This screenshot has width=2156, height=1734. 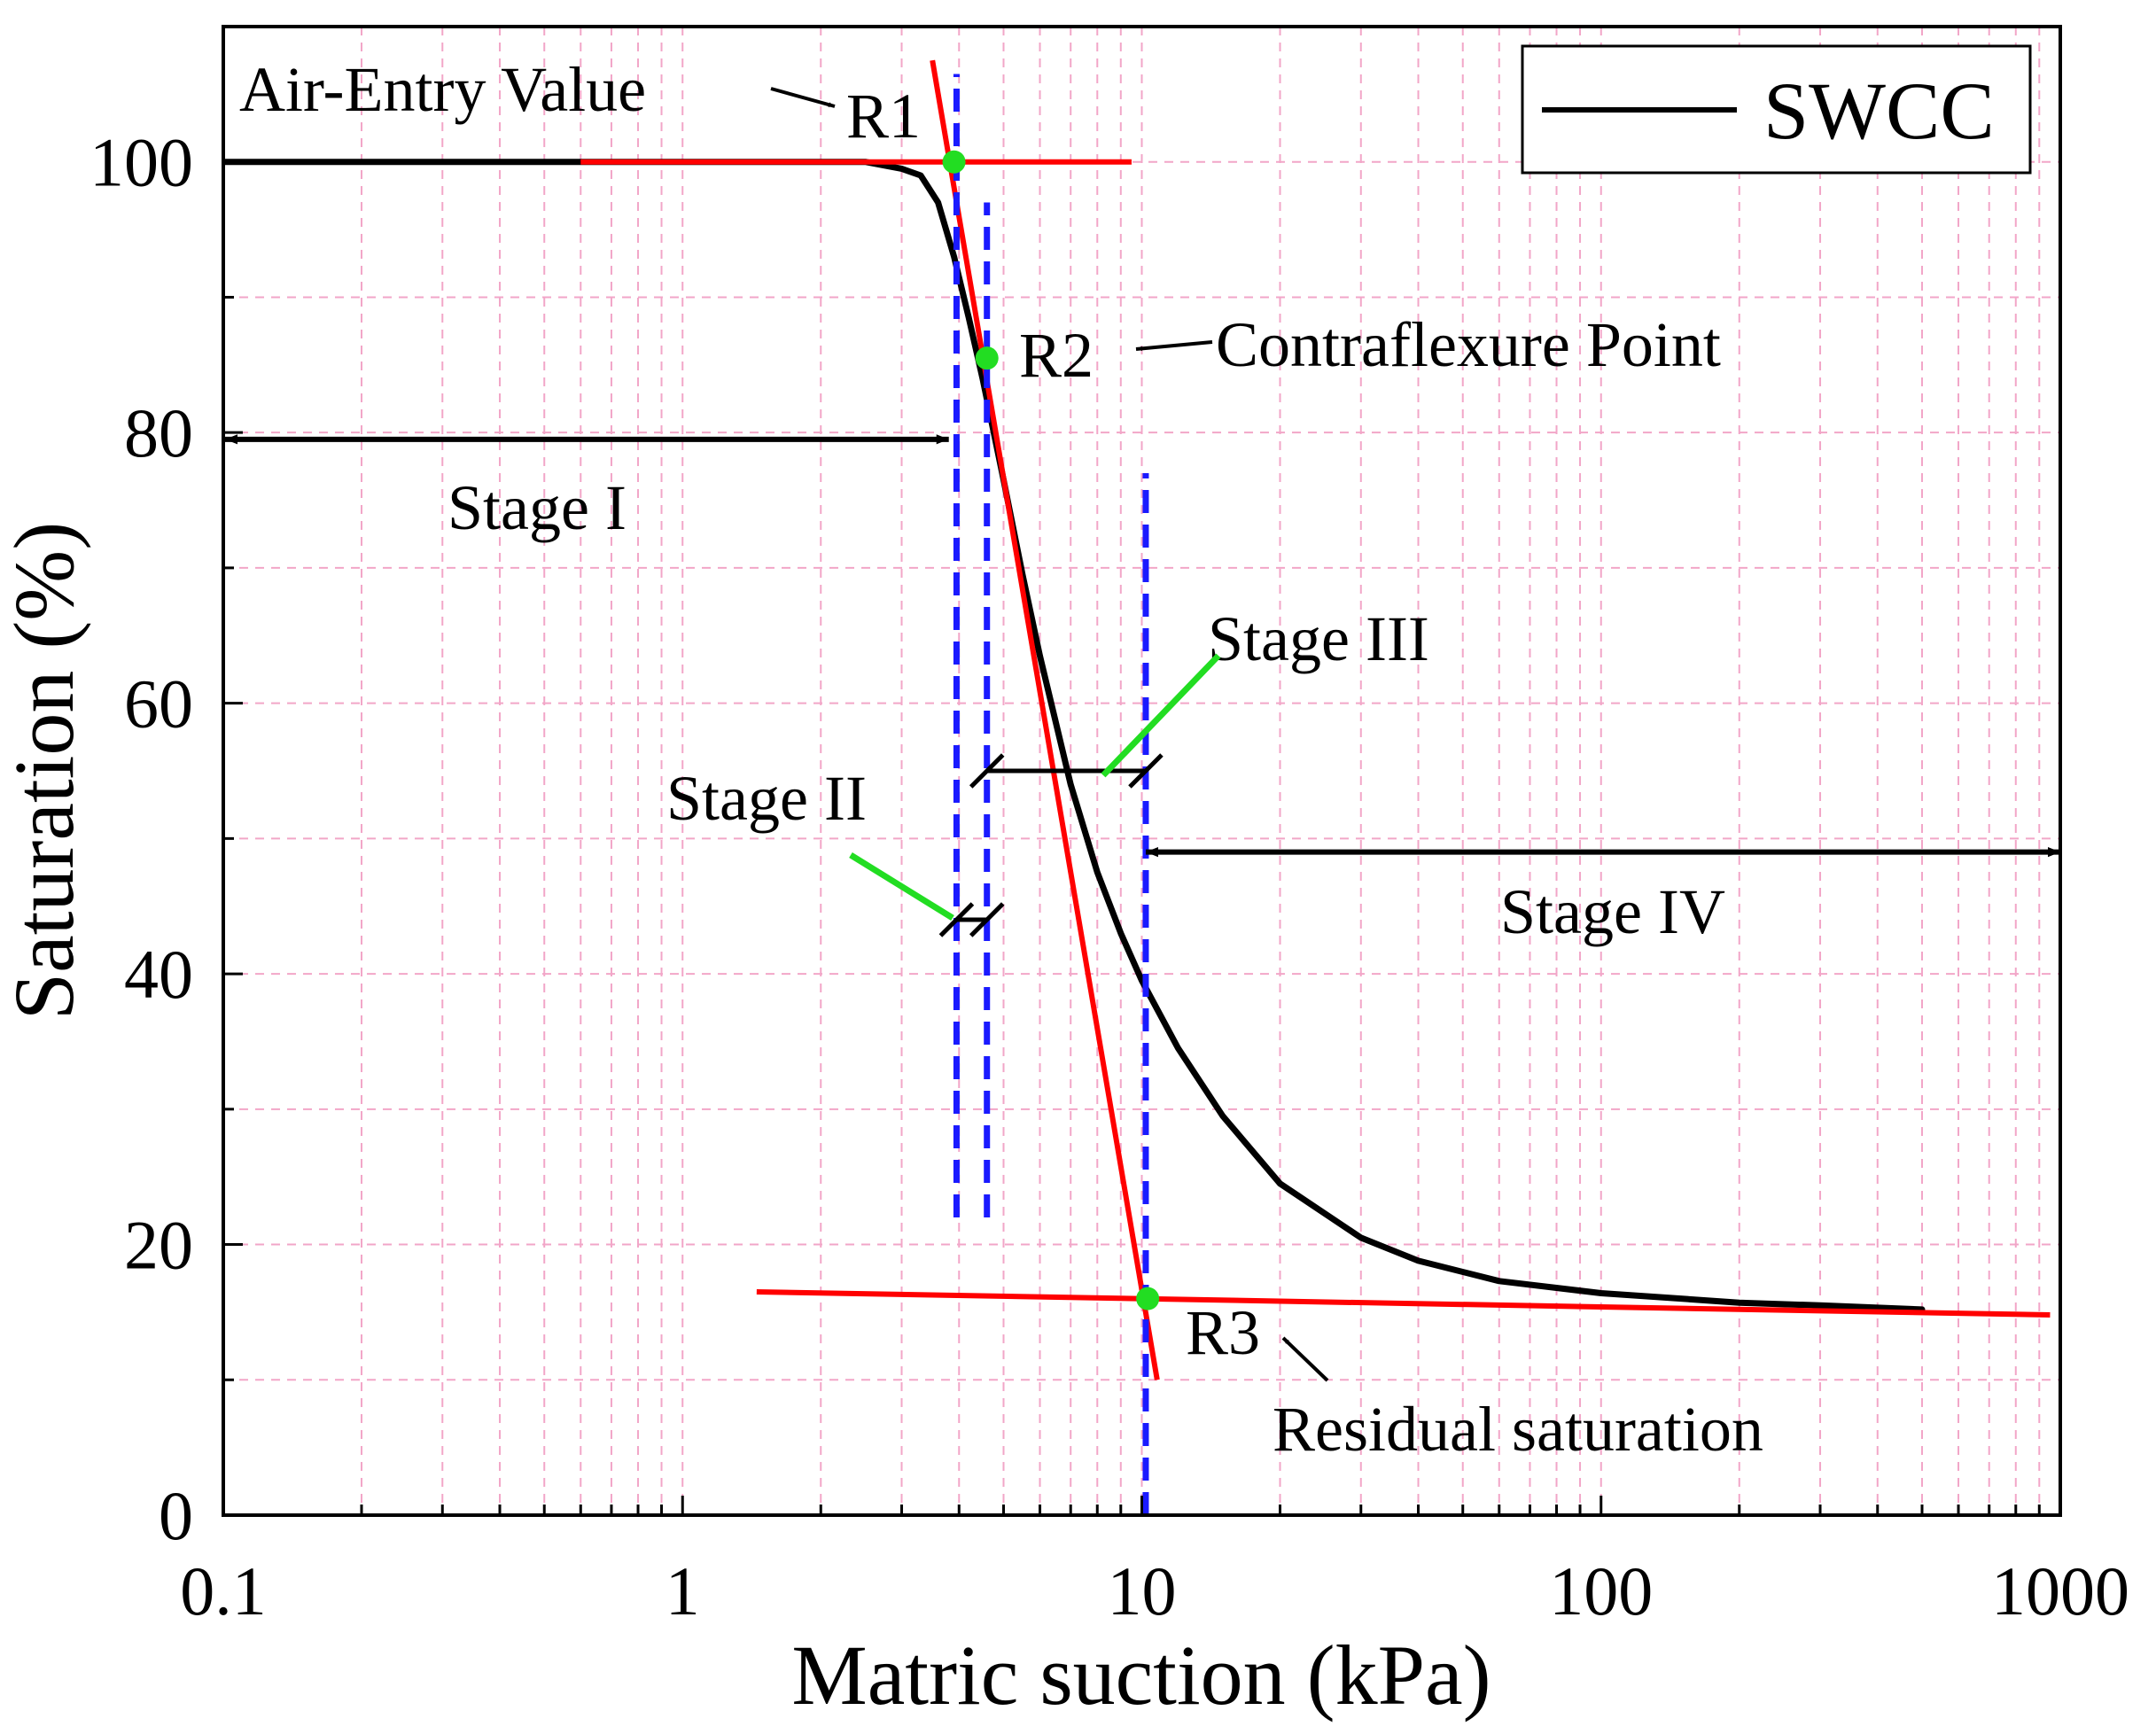 What do you see at coordinates (45, 771) in the screenshot?
I see `y-axis-label: Saturation (%)` at bounding box center [45, 771].